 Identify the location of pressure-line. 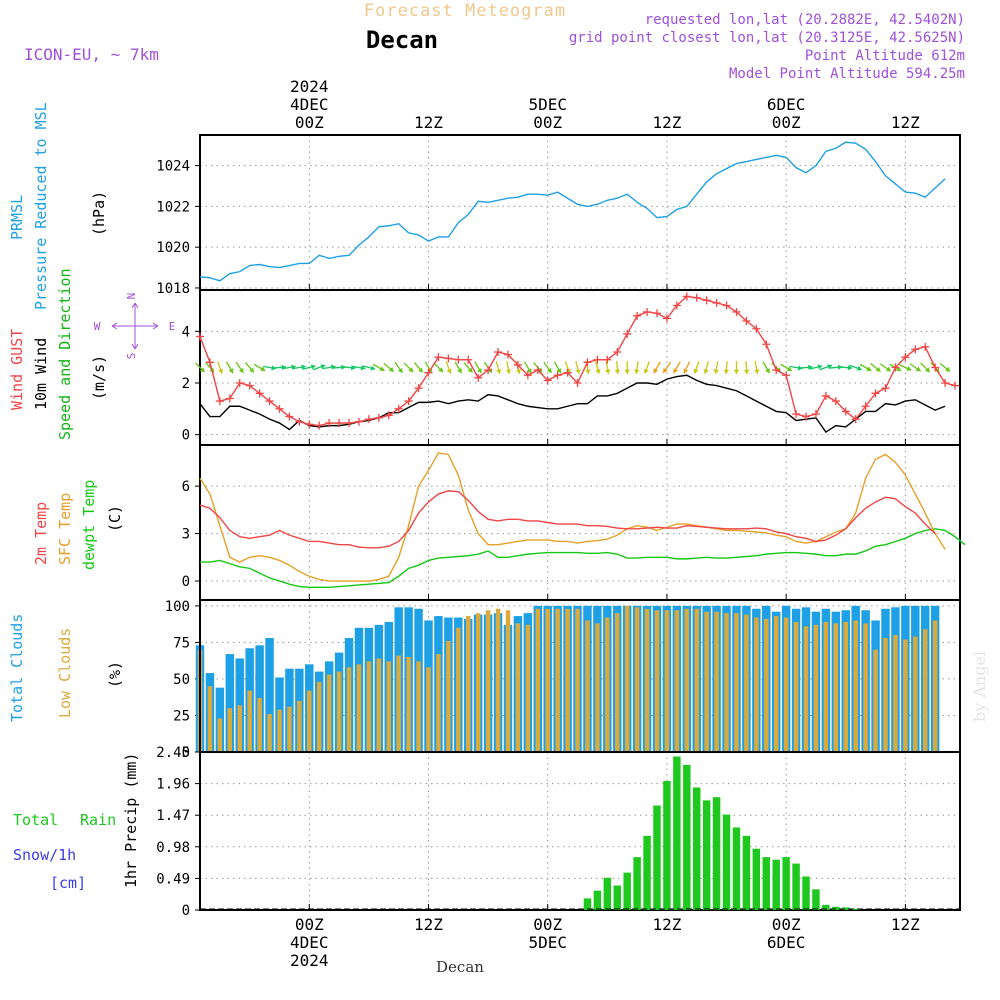
(572, 211).